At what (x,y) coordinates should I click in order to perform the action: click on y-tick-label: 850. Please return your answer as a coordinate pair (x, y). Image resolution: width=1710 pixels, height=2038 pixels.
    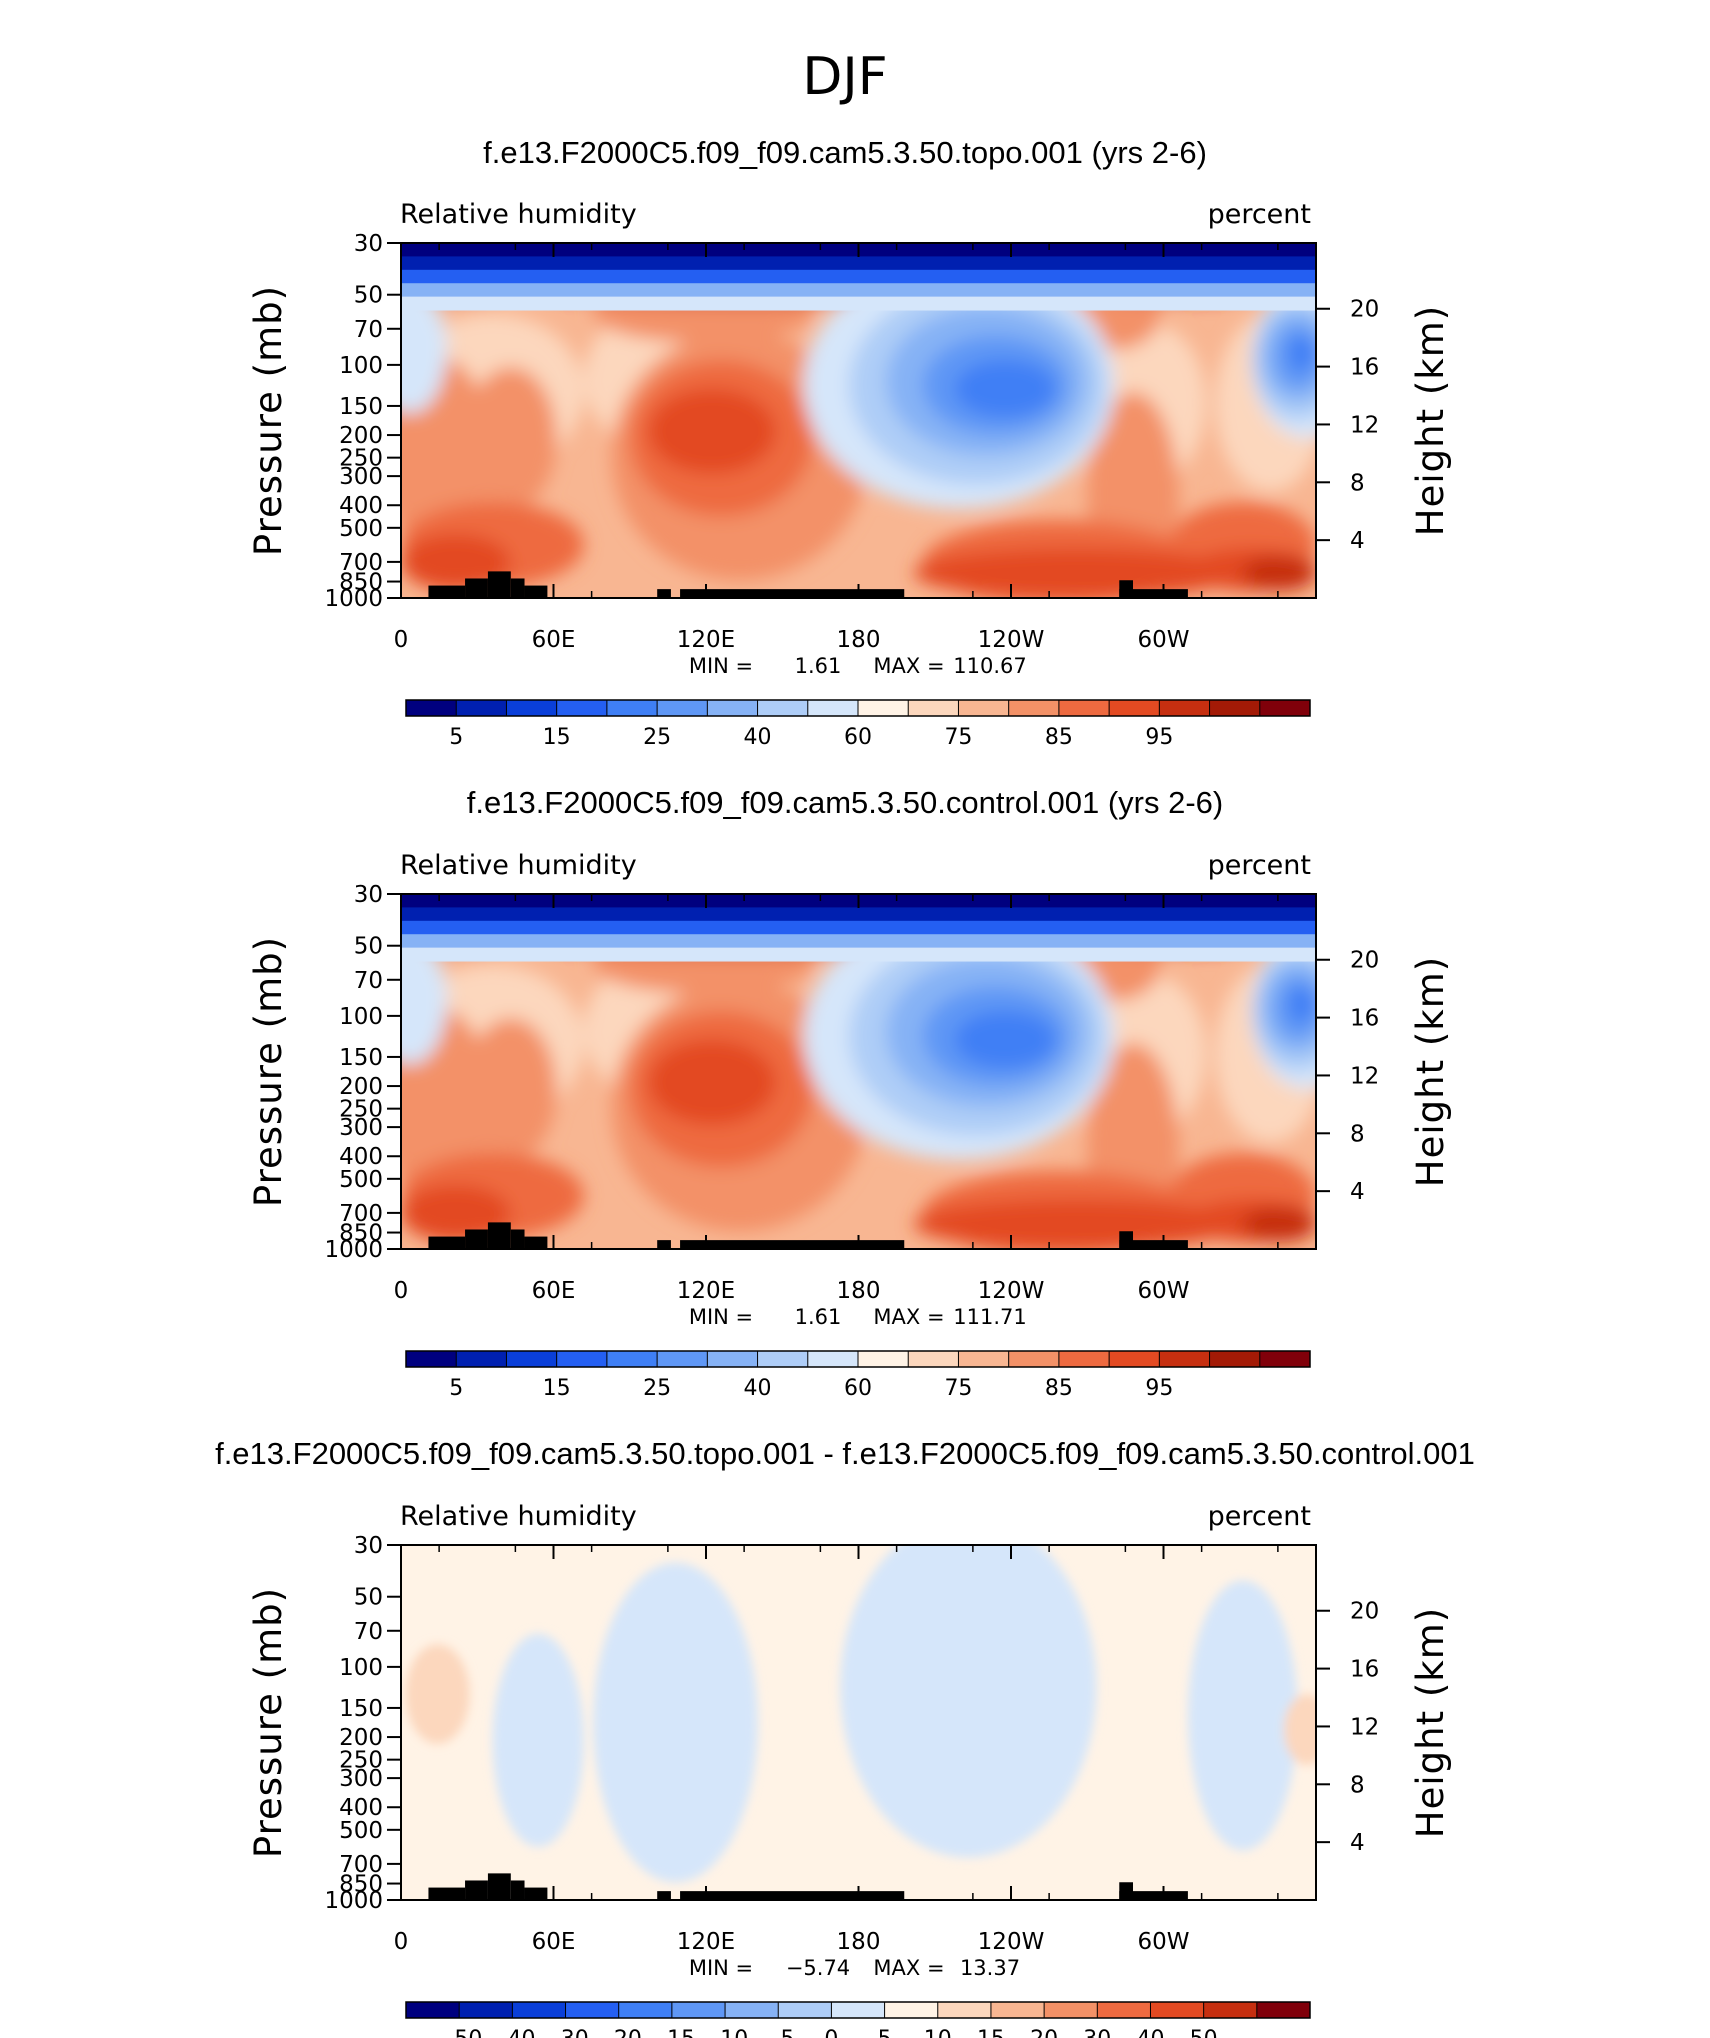
    Looking at the image, I should click on (361, 583).